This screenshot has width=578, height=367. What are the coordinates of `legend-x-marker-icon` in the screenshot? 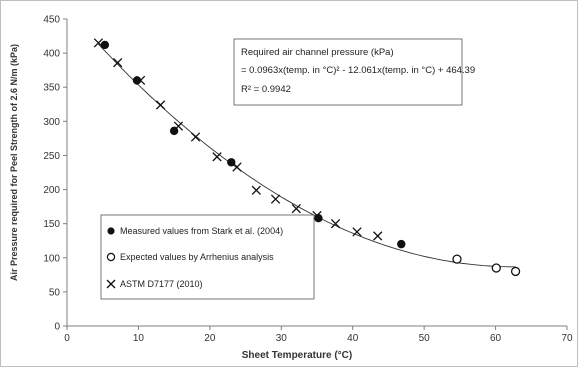 It's located at (111, 284).